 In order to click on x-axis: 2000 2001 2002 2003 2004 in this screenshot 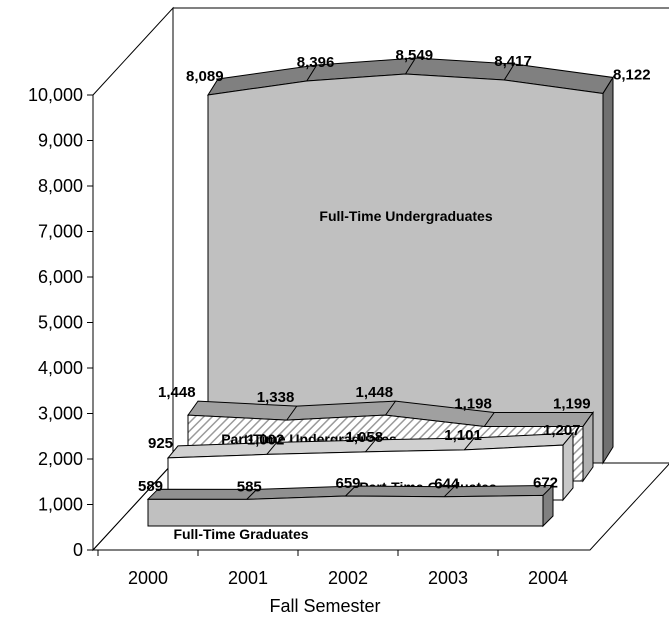, I will do `click(332, 569)`.